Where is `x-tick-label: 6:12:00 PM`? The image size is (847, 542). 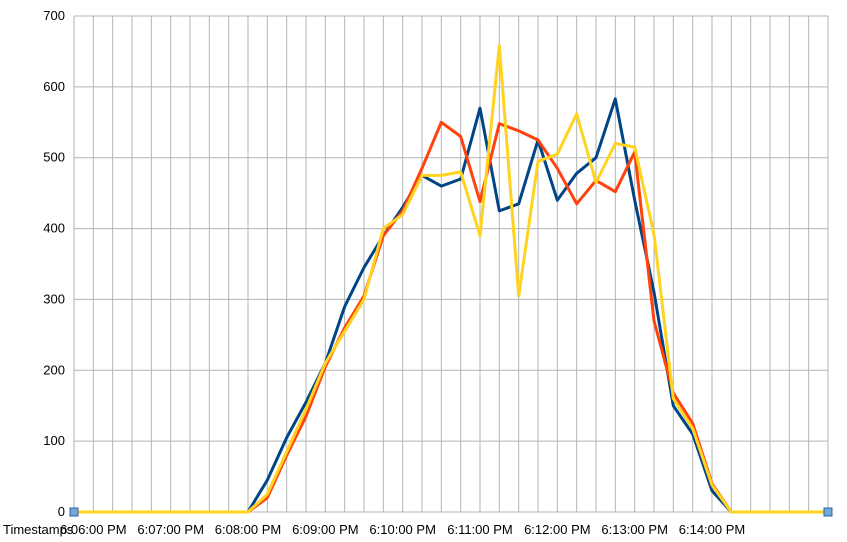 x-tick-label: 6:12:00 PM is located at coordinates (557, 529).